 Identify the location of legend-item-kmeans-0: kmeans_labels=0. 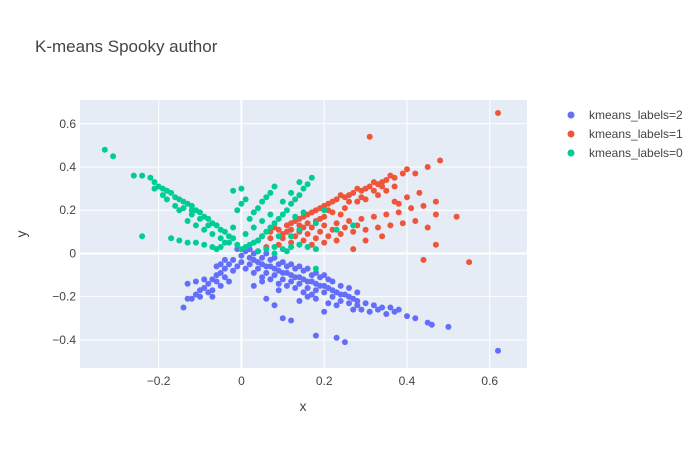
(625, 153).